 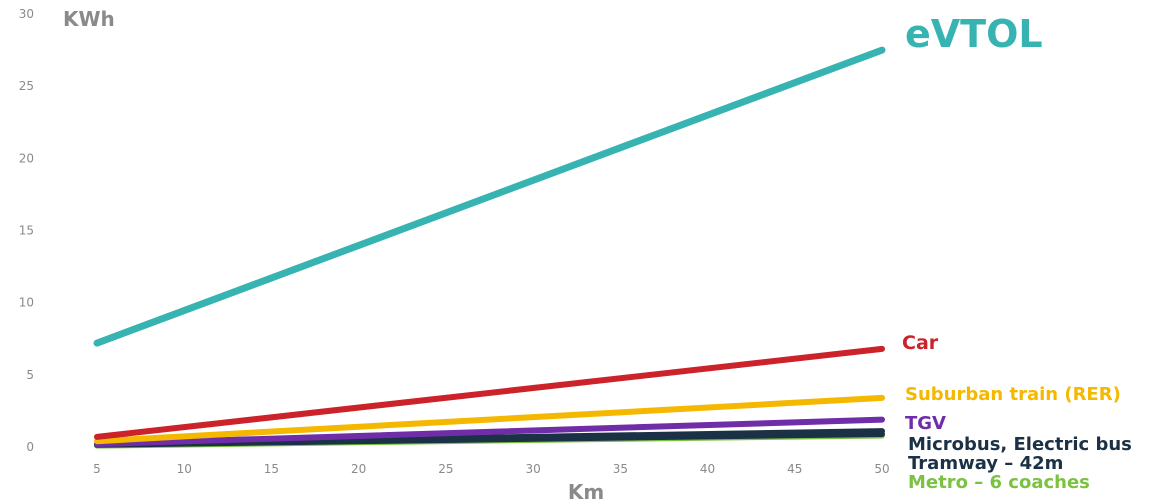 What do you see at coordinates (30, 447) in the screenshot?
I see `y-tick-label: 0` at bounding box center [30, 447].